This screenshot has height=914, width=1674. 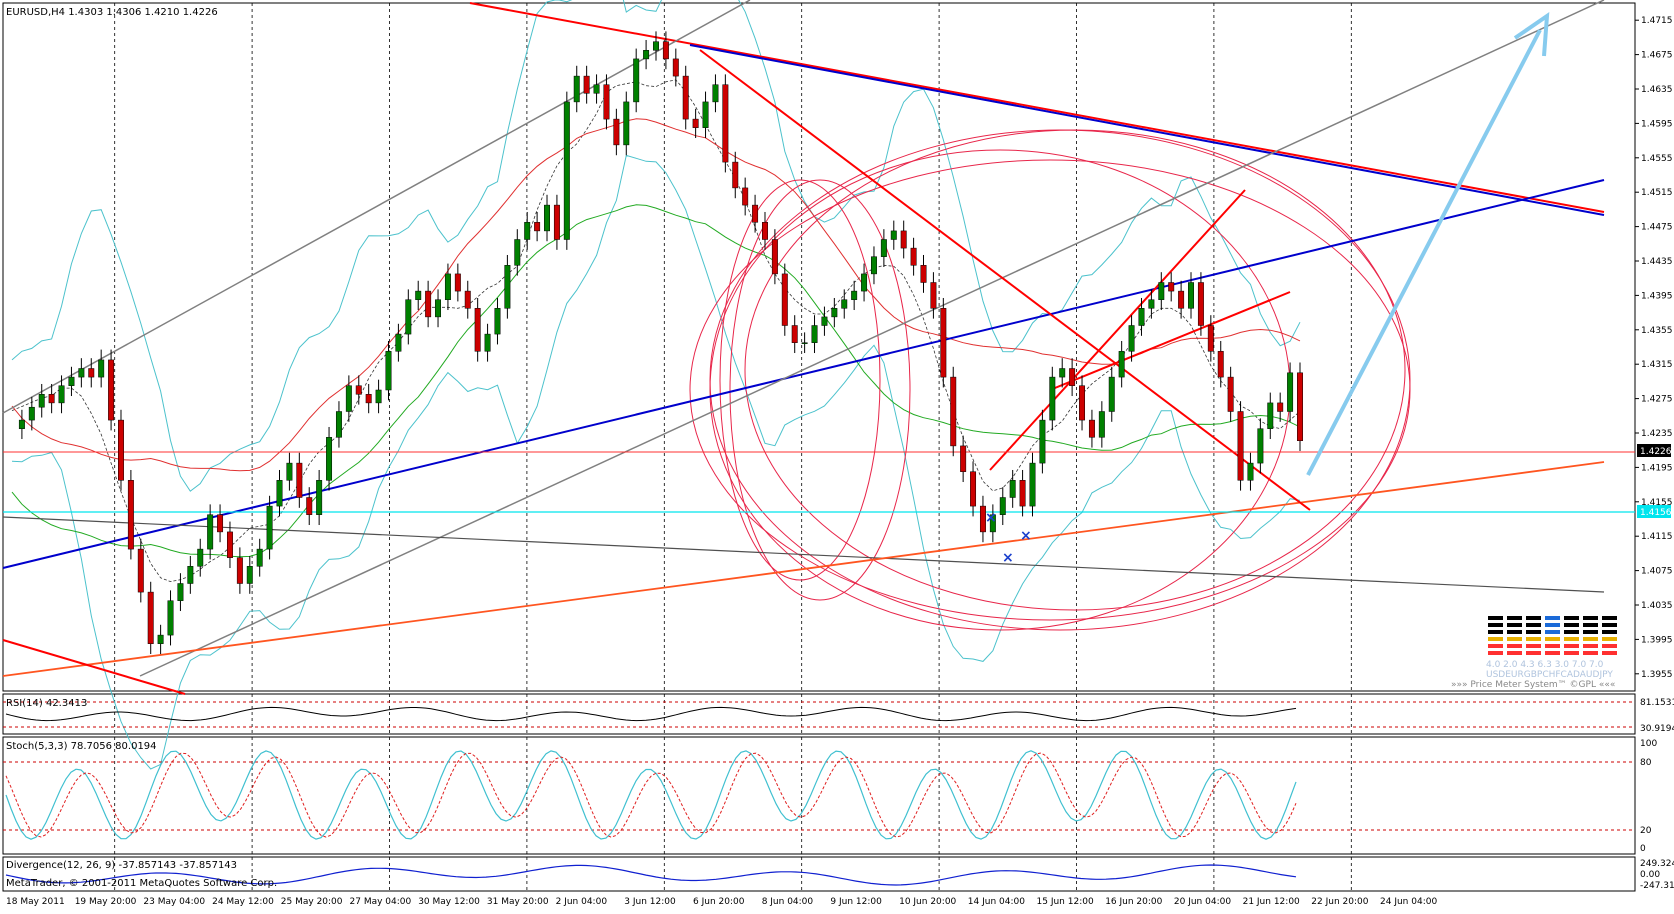 I want to click on symbol-info: EURUSD,H4 1.4303 1.4306 1.4210 1.4226, so click(x=112, y=12).